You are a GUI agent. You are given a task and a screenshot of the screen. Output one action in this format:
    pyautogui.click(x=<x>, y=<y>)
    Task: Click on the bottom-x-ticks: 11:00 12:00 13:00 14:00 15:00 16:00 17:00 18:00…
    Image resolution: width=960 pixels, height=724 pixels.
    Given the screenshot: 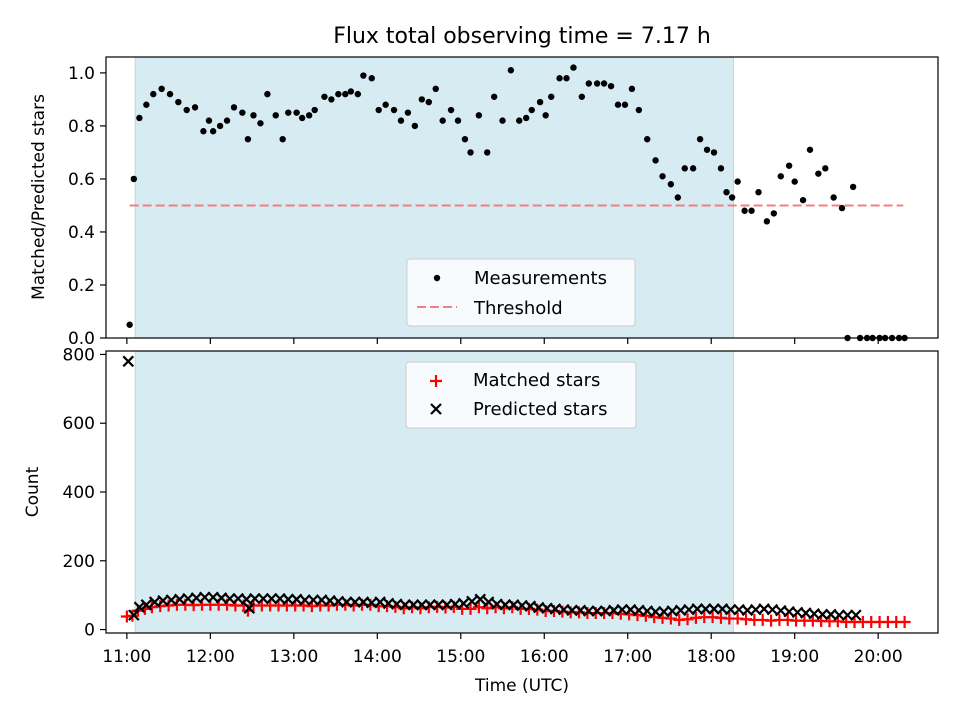 What is the action you would take?
    pyautogui.click(x=502, y=650)
    